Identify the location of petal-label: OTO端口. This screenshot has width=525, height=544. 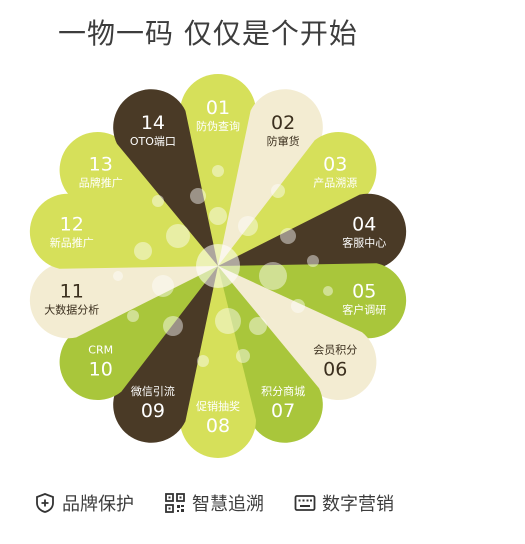
(153, 141).